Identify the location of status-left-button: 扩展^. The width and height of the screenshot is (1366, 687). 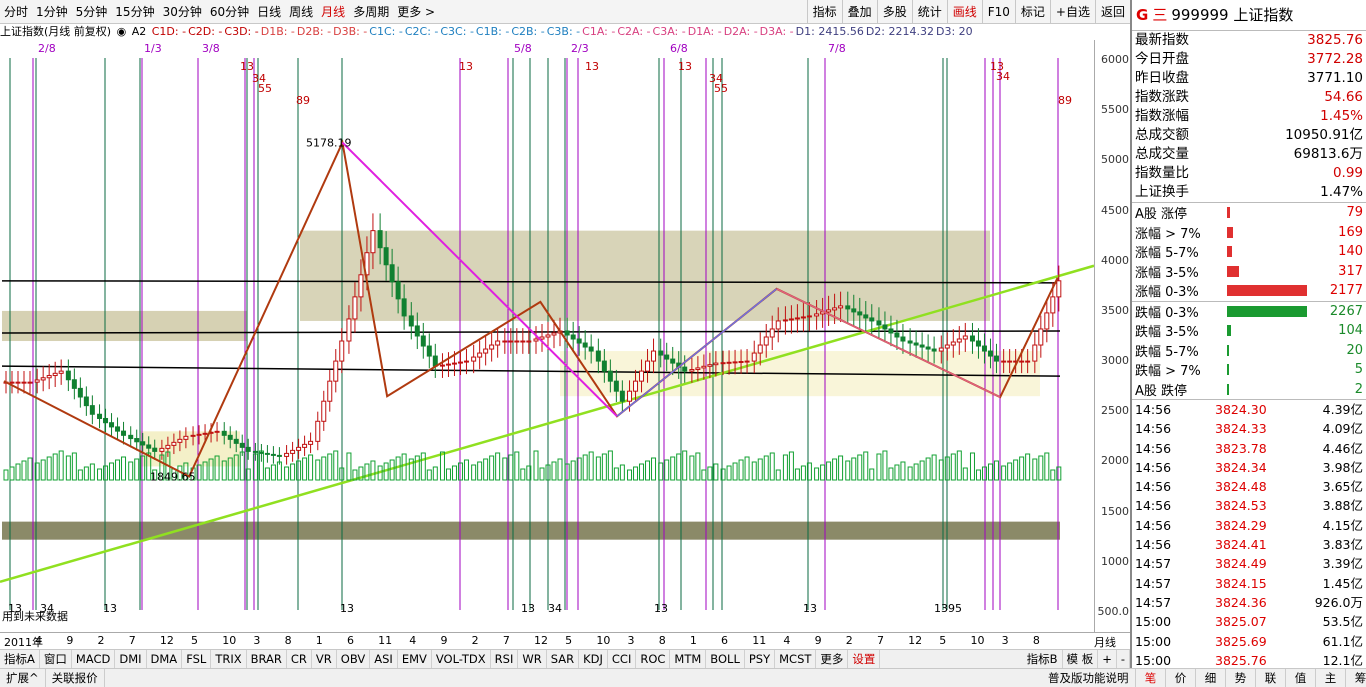
(23, 678).